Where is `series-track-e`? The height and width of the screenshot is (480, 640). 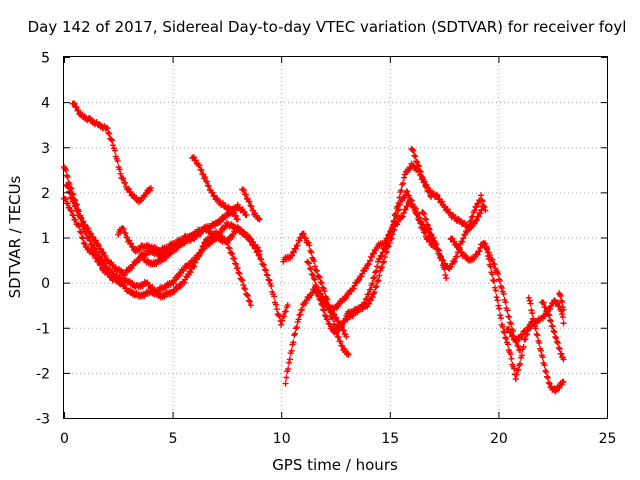
series-track-e is located at coordinates (214, 275).